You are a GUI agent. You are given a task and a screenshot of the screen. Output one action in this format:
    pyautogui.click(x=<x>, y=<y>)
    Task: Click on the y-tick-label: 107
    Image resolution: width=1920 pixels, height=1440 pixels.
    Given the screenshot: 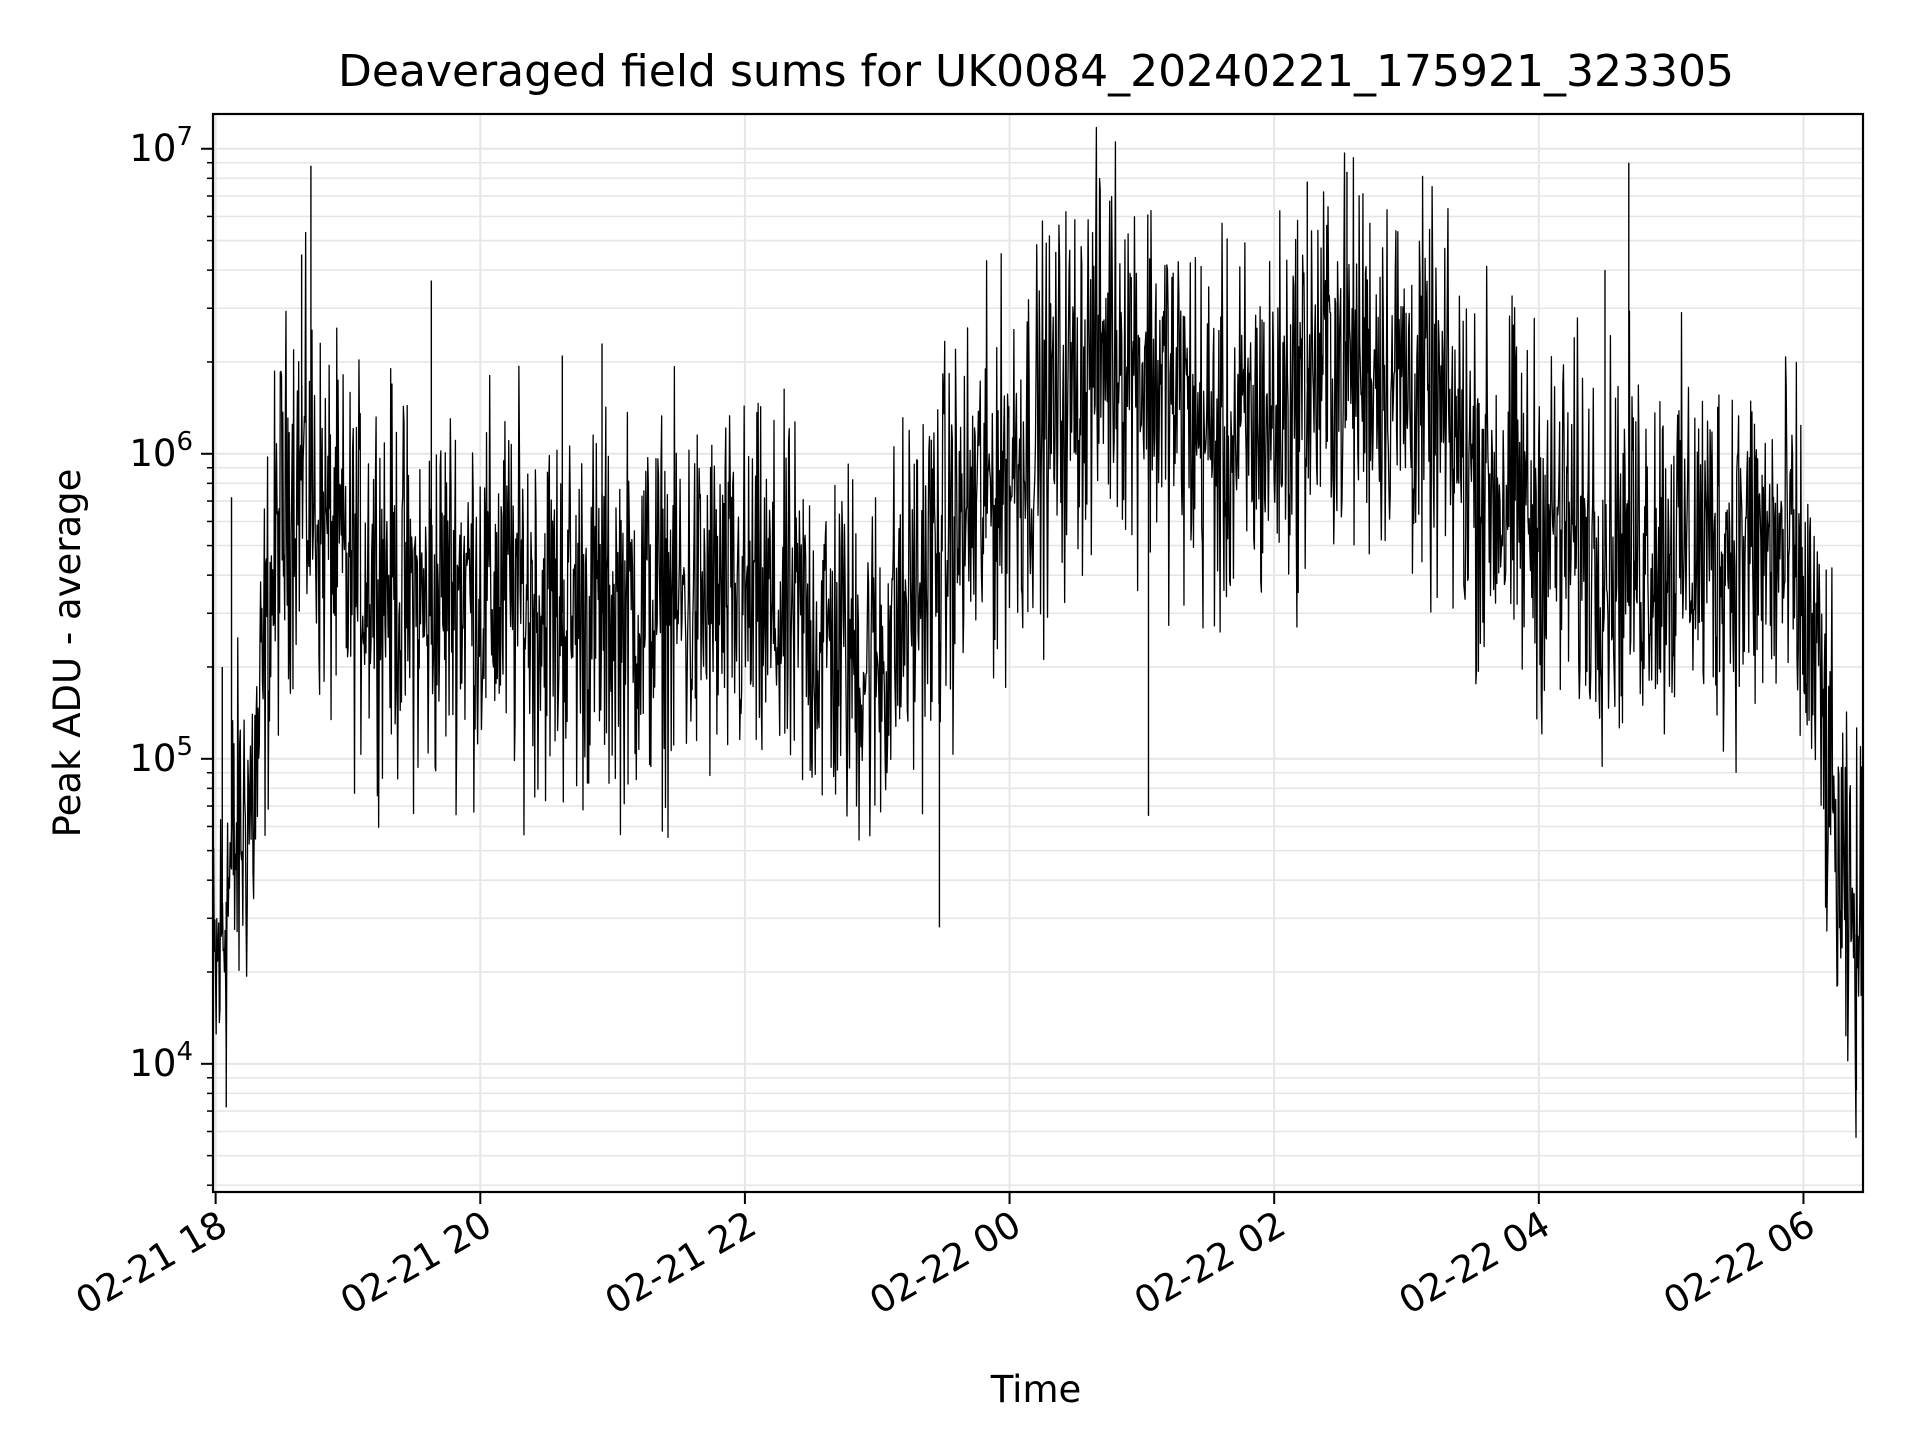 What is the action you would take?
    pyautogui.click(x=161, y=146)
    